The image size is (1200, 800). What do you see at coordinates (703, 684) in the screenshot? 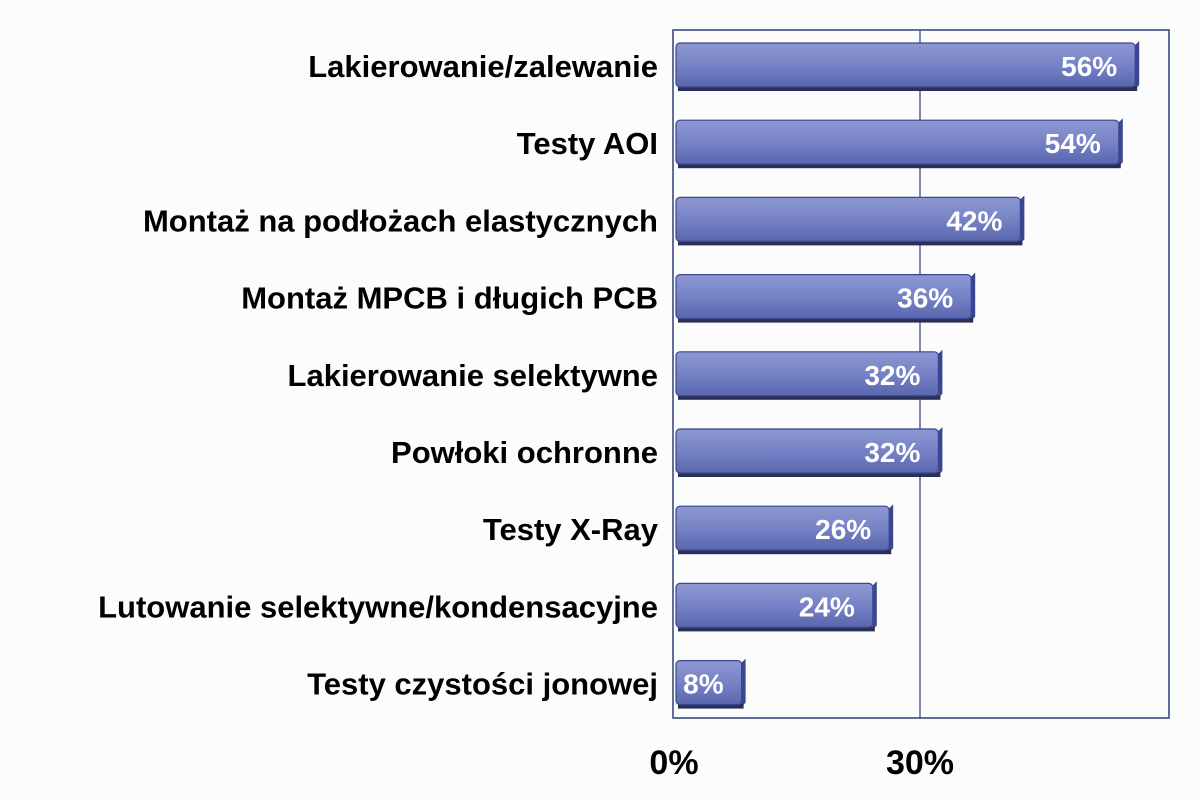
I see `value-label: 8%` at bounding box center [703, 684].